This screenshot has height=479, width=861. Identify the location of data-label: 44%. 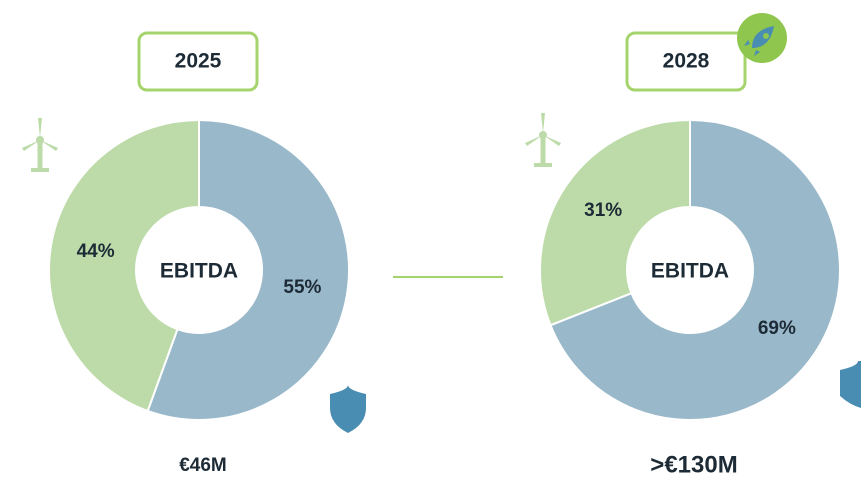
(96, 251).